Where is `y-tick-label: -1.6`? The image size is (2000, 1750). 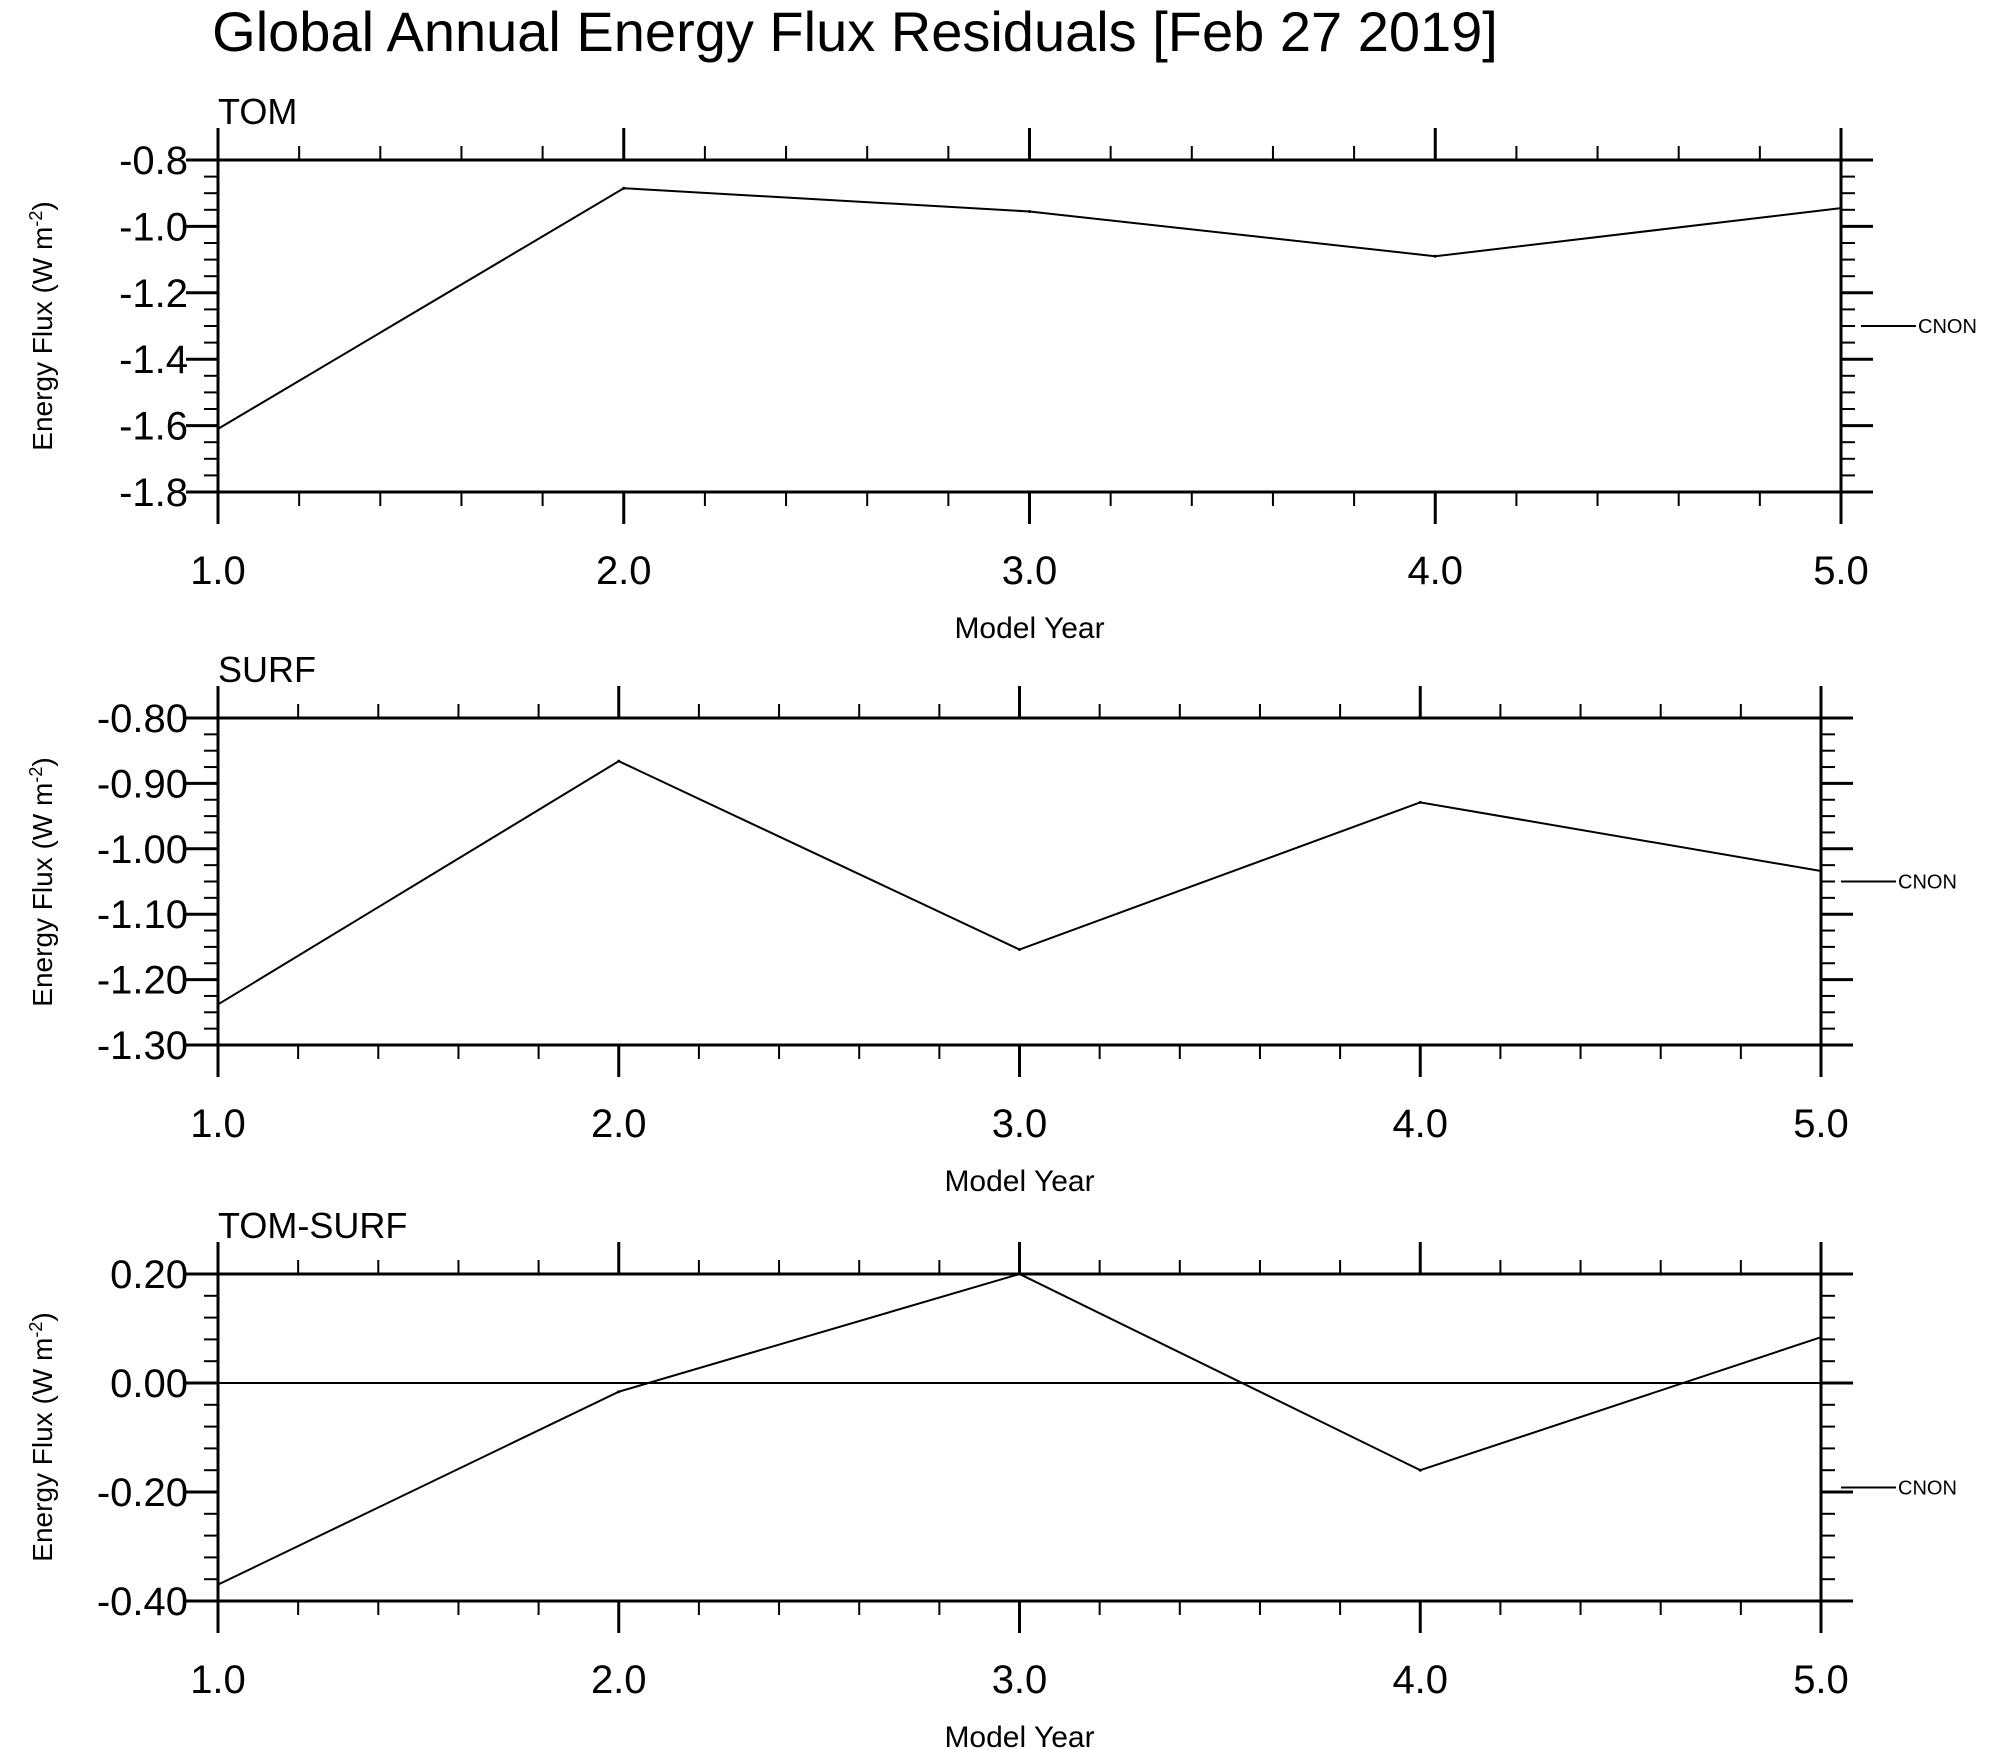 y-tick-label: -1.6 is located at coordinates (153, 427).